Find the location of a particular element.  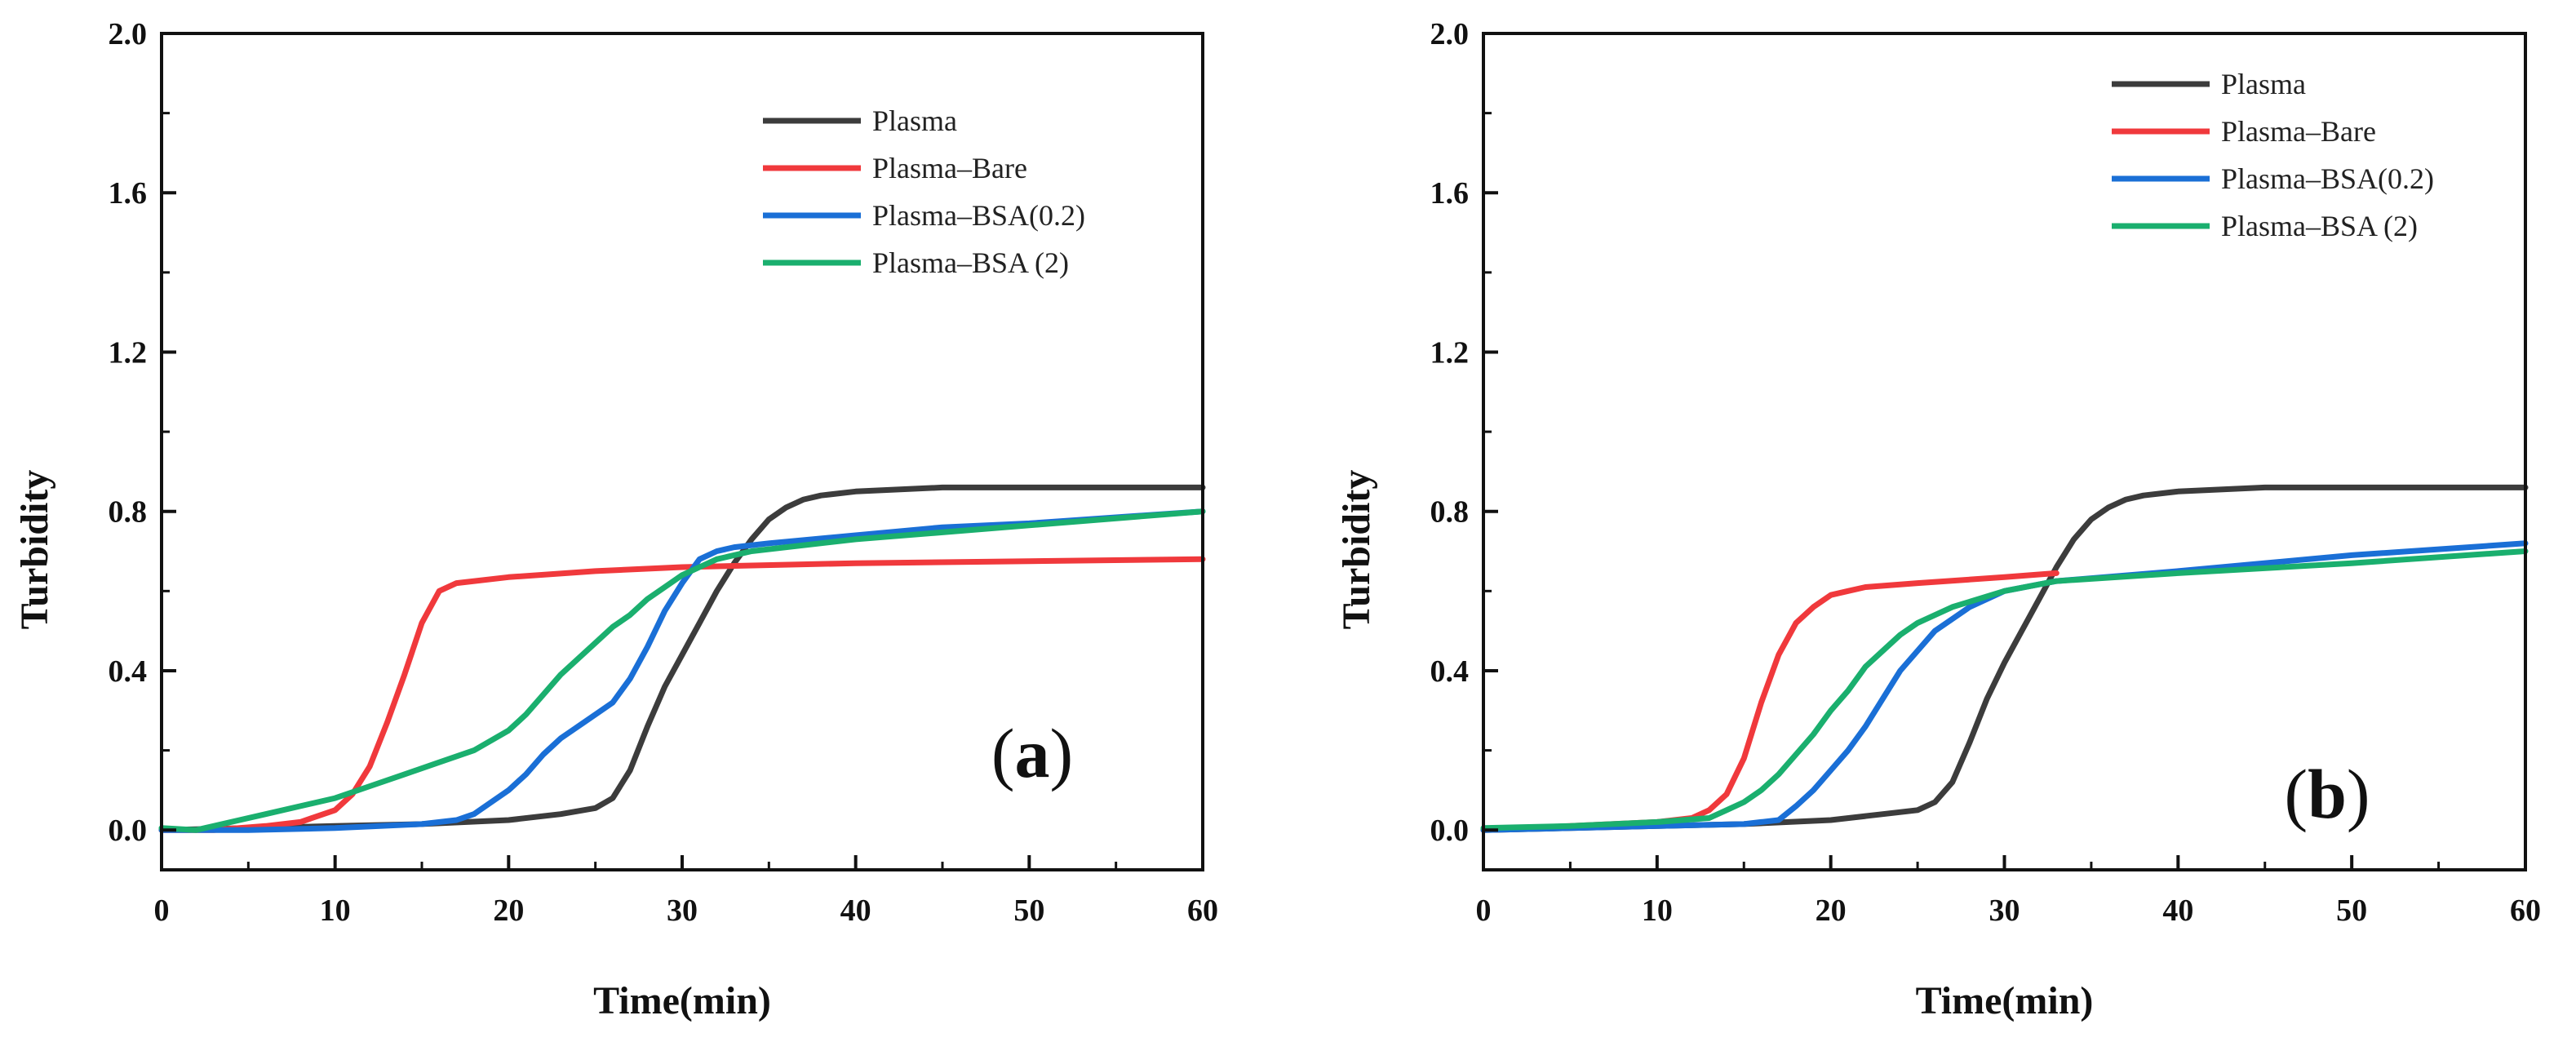

y-axis-title-a: Turbidity is located at coordinates (34, 550).